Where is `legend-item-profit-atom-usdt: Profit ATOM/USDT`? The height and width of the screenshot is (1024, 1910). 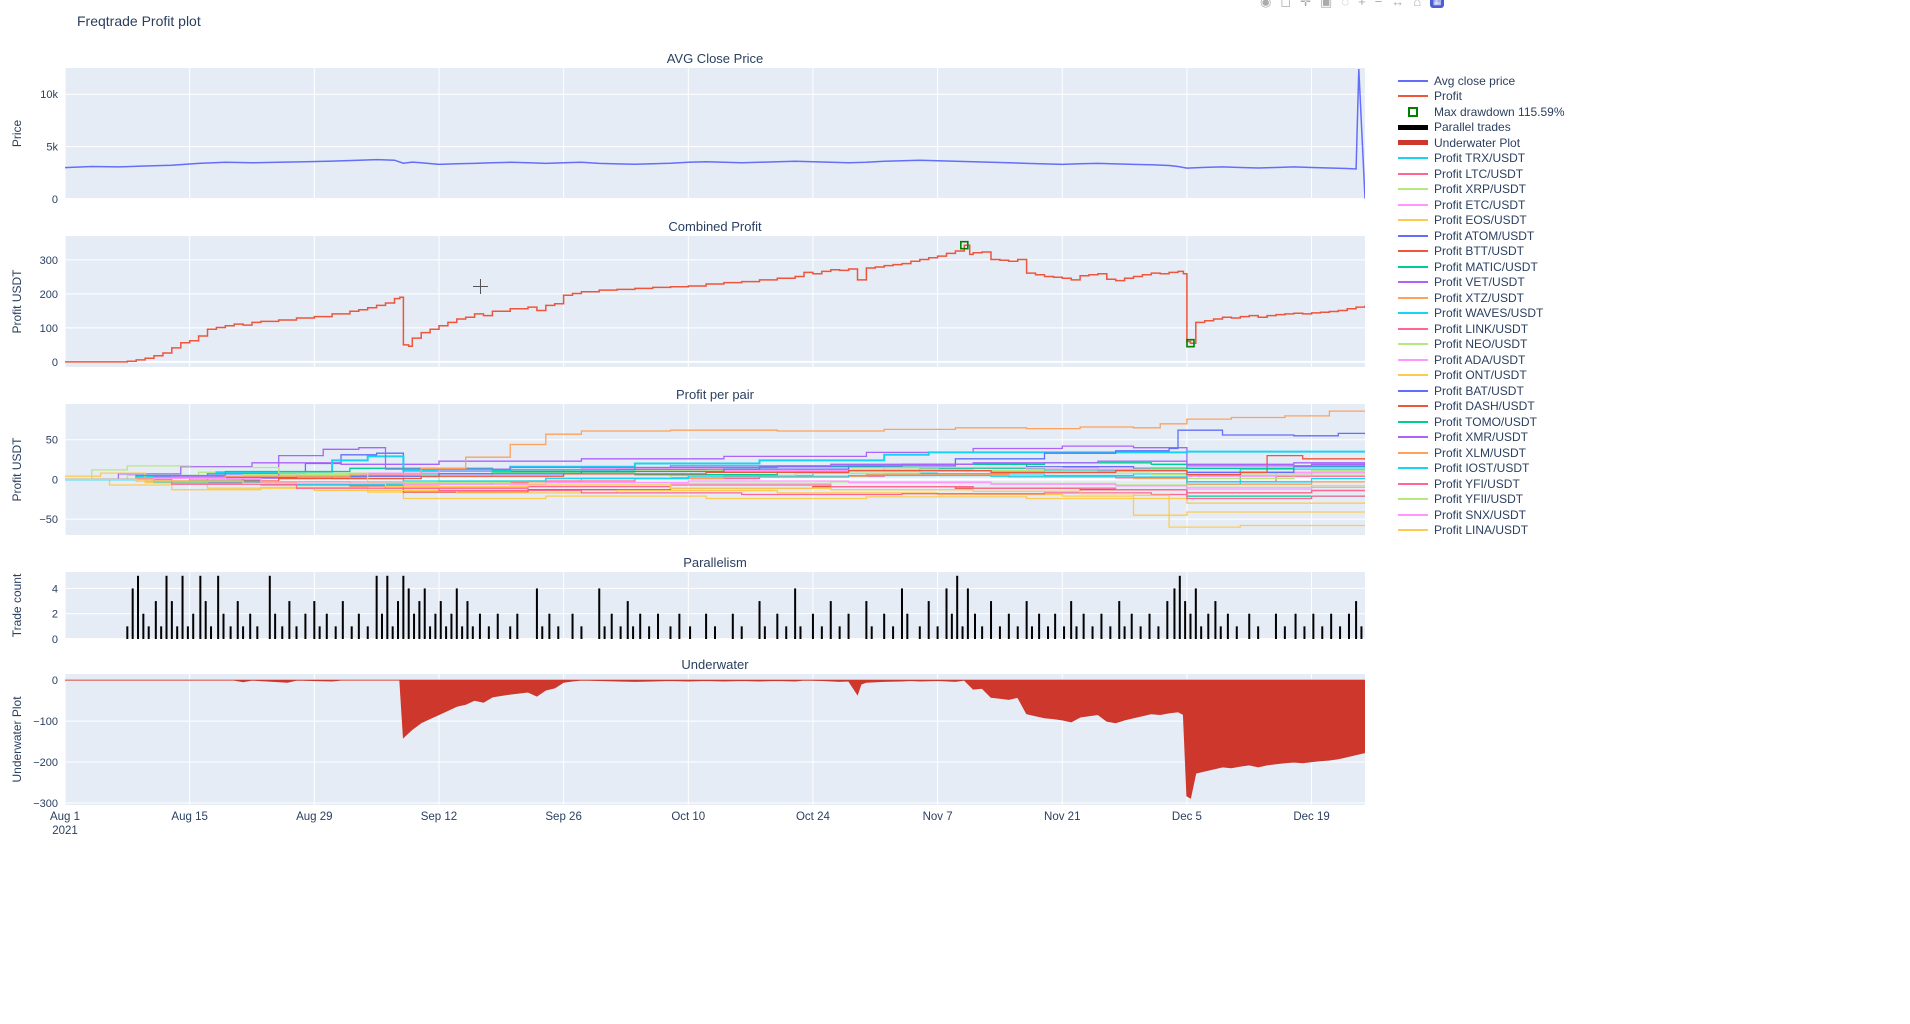 legend-item-profit-atom-usdt: Profit ATOM/USDT is located at coordinates (1481, 236).